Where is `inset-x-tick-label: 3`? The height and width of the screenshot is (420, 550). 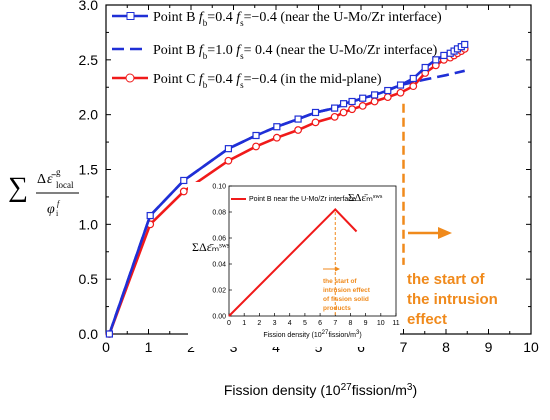 inset-x-tick-label: 3 is located at coordinates (275, 323).